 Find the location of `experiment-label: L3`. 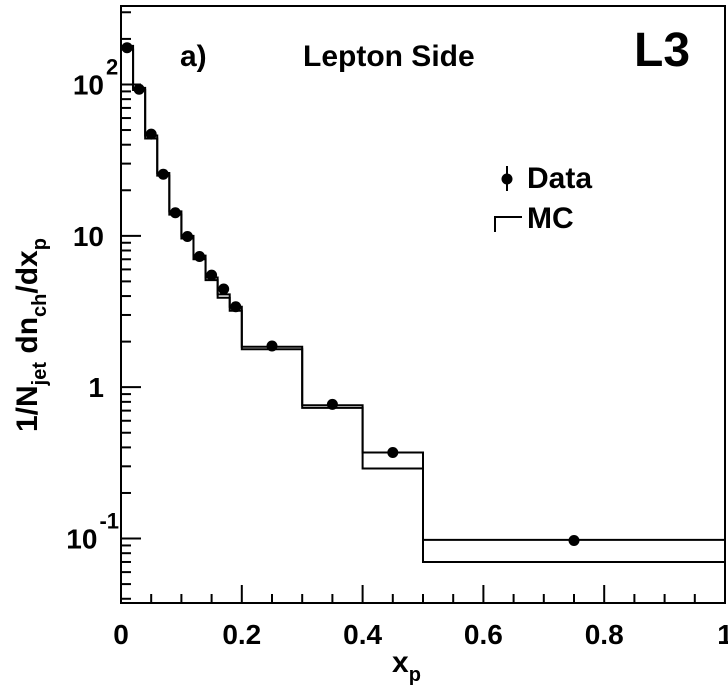

experiment-label: L3 is located at coordinates (662, 50).